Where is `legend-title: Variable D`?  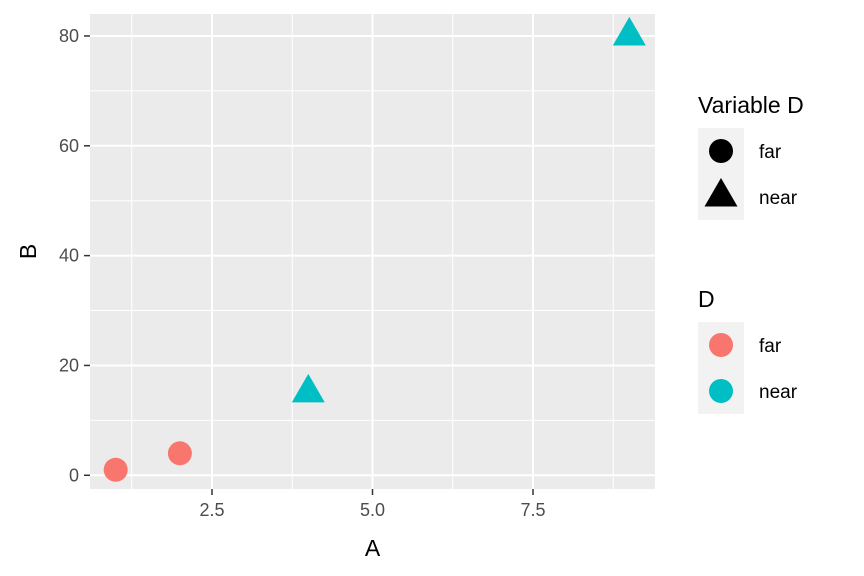 legend-title: Variable D is located at coordinates (751, 105).